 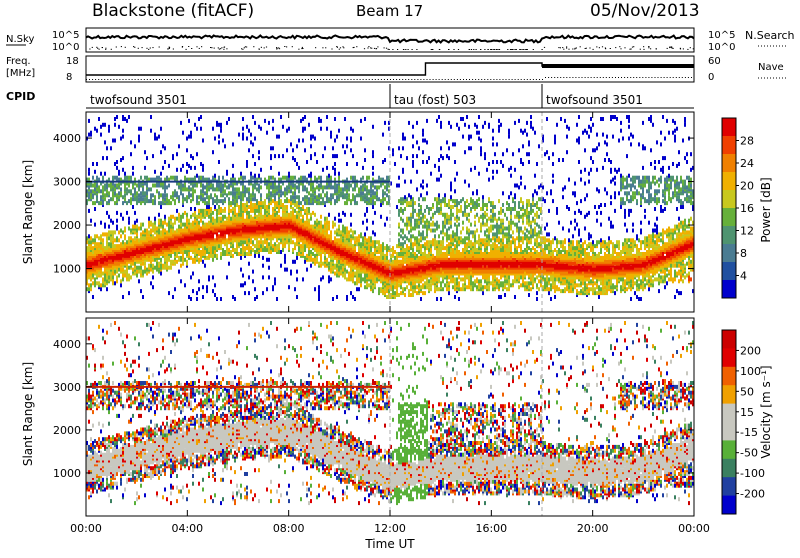 I want to click on colorbar-tick-label: 28, so click(x=747, y=141).